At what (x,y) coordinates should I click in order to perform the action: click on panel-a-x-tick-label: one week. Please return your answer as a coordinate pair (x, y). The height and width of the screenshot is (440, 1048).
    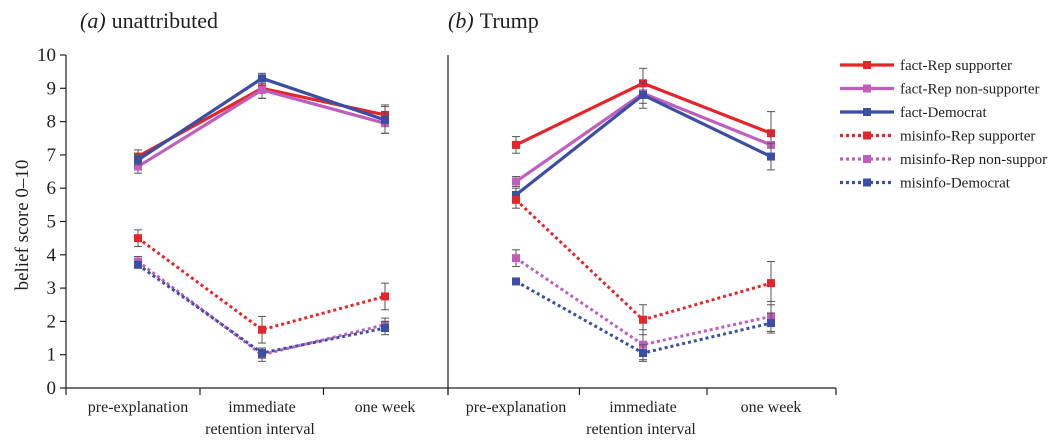
    Looking at the image, I should click on (385, 407).